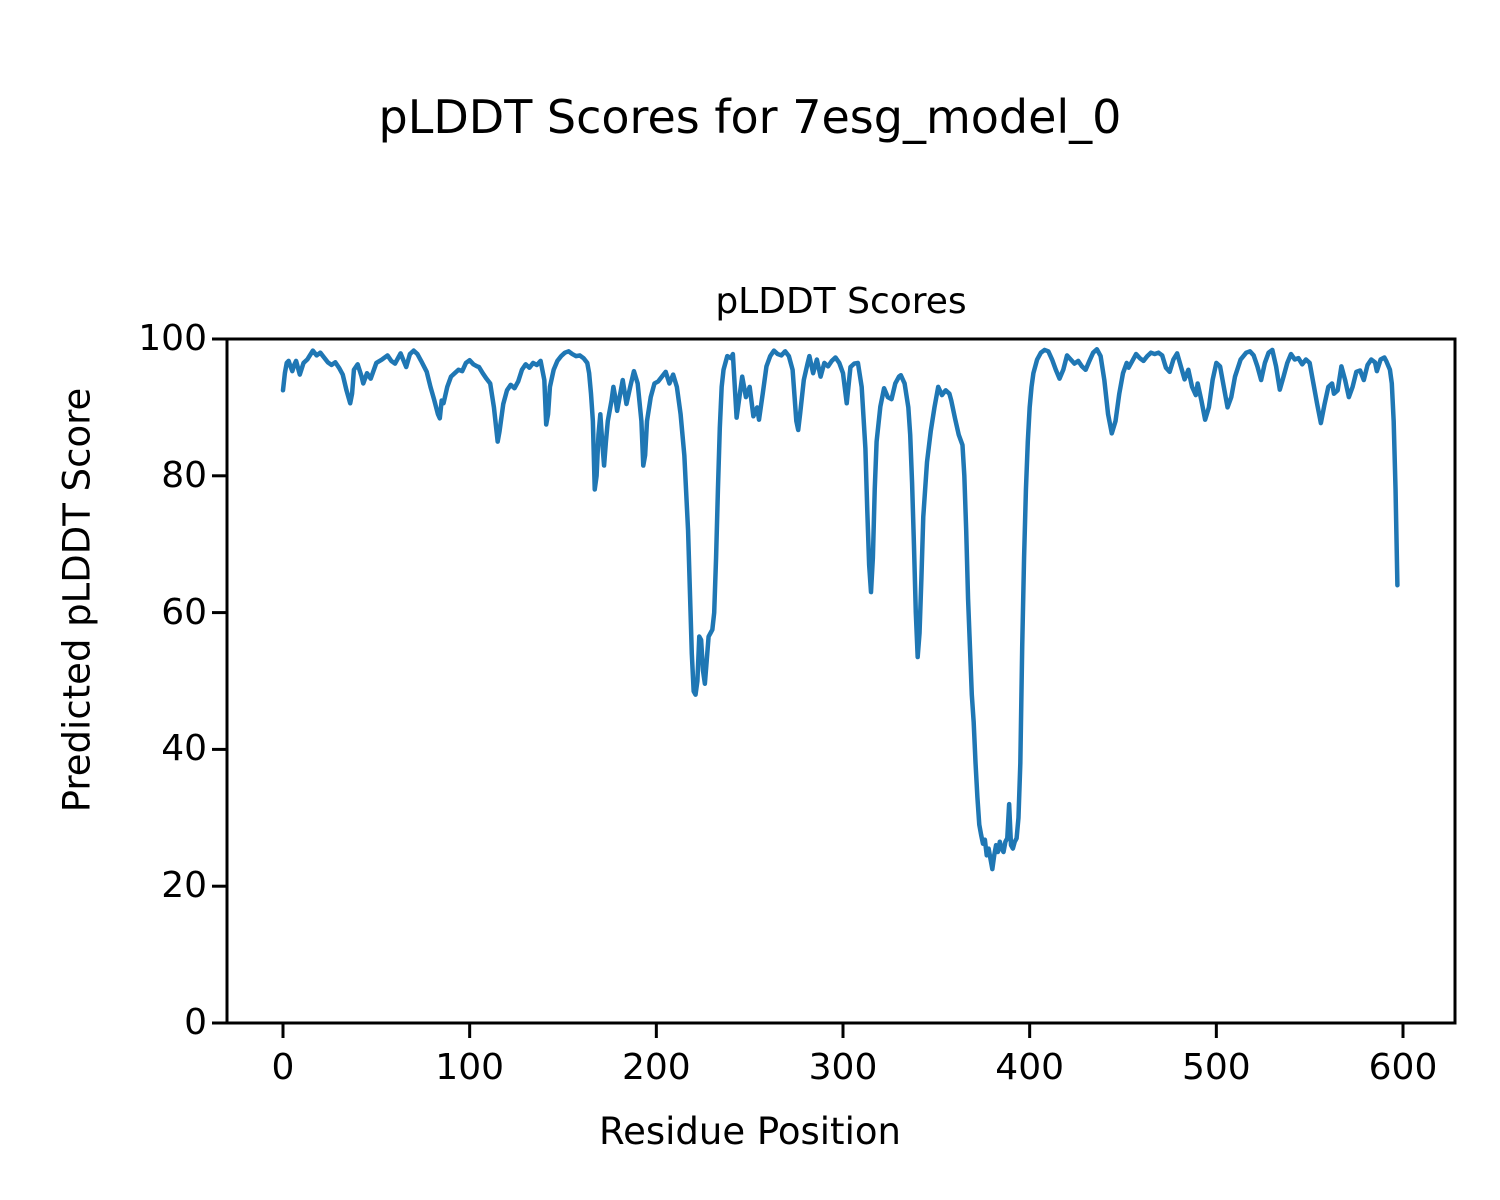 Image resolution: width=1500 pixels, height=1200 pixels. Describe the element at coordinates (184, 612) in the screenshot. I see `y-tick-label: 60` at that location.